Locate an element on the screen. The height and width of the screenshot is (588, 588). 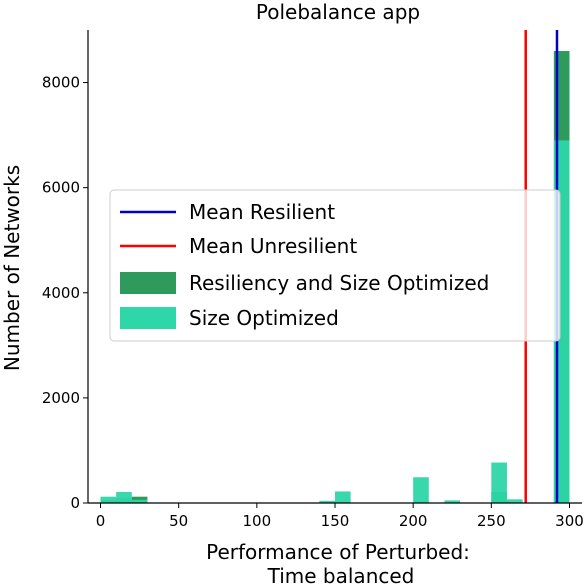
x-tick-label: 50 is located at coordinates (178, 521).